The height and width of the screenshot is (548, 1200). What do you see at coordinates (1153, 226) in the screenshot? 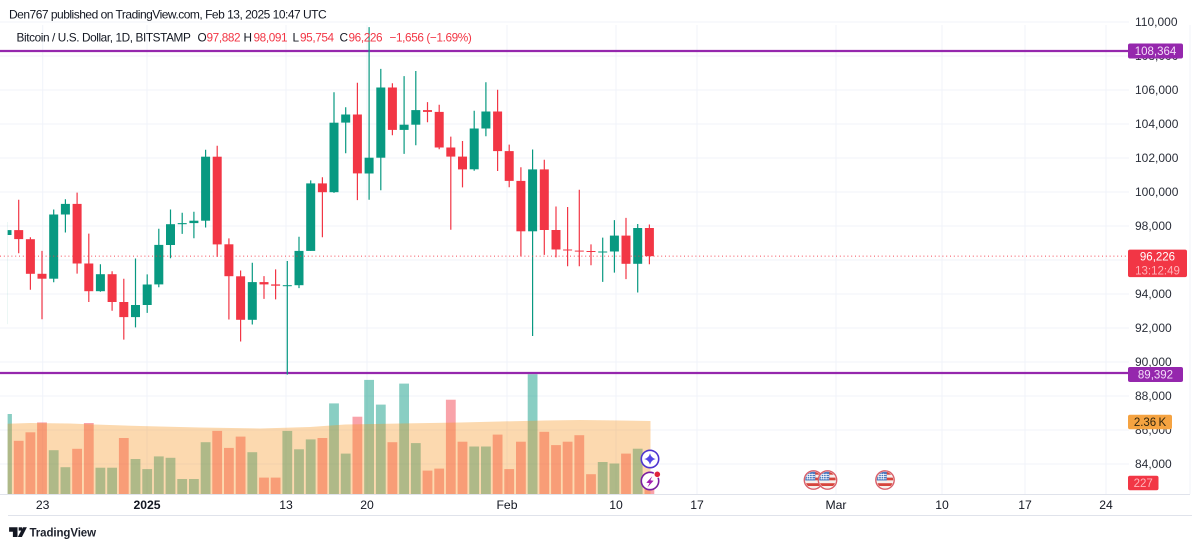
I see `svg-text: 98,000` at bounding box center [1153, 226].